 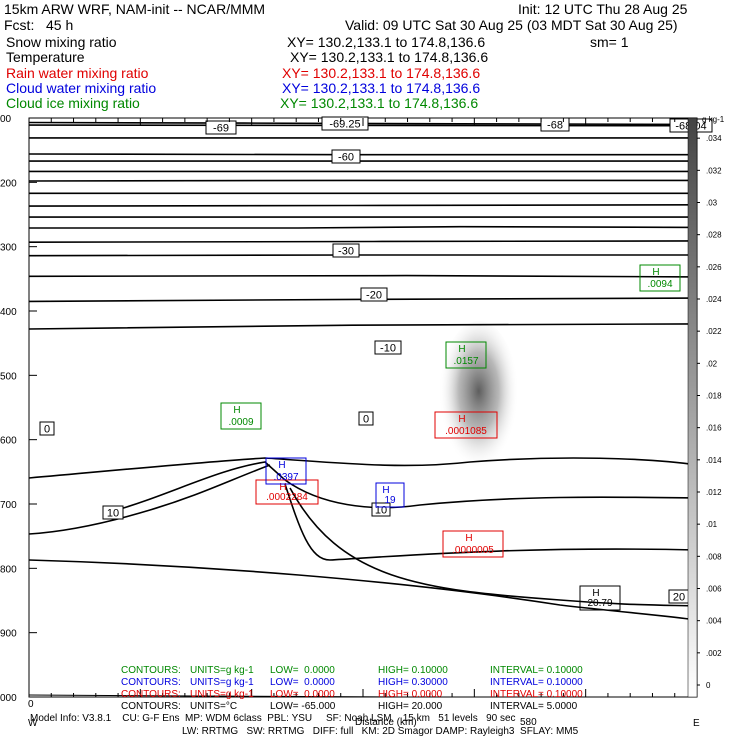 I want to click on contour-label: -30, so click(x=346, y=252).